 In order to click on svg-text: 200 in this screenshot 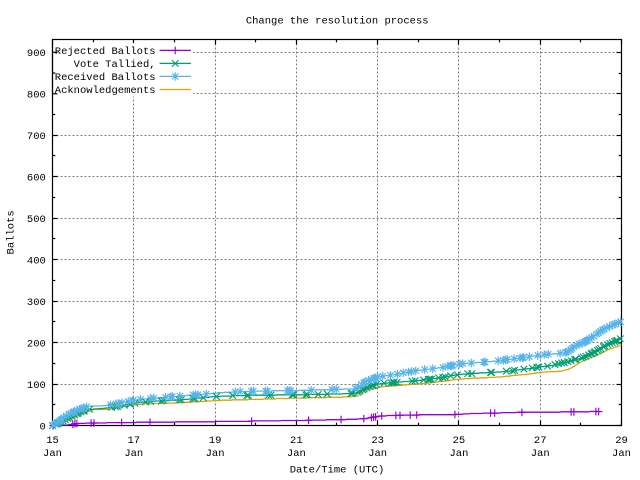, I will do `click(36, 344)`.